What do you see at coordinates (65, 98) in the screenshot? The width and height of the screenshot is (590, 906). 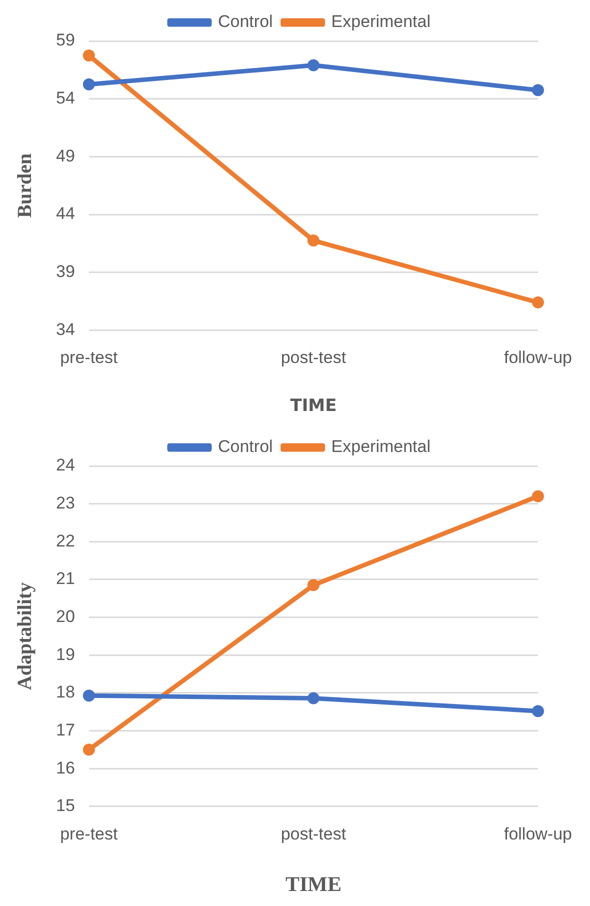 I see `y-tick-label: 54` at bounding box center [65, 98].